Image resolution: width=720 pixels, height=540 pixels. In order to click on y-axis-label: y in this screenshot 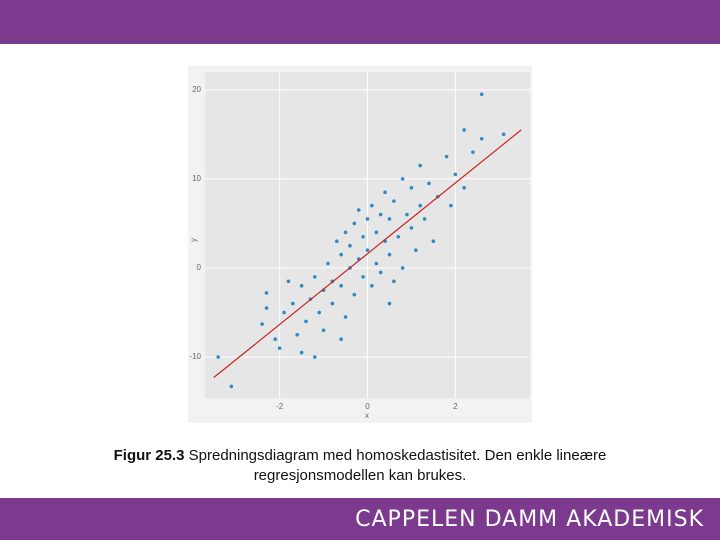, I will do `click(193, 240)`.